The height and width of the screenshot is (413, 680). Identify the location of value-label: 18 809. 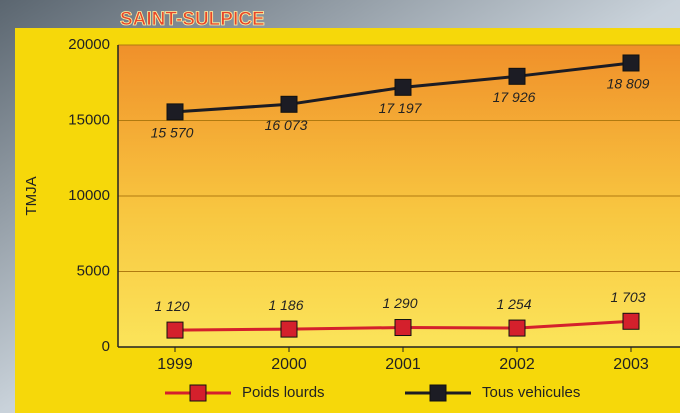
(628, 84).